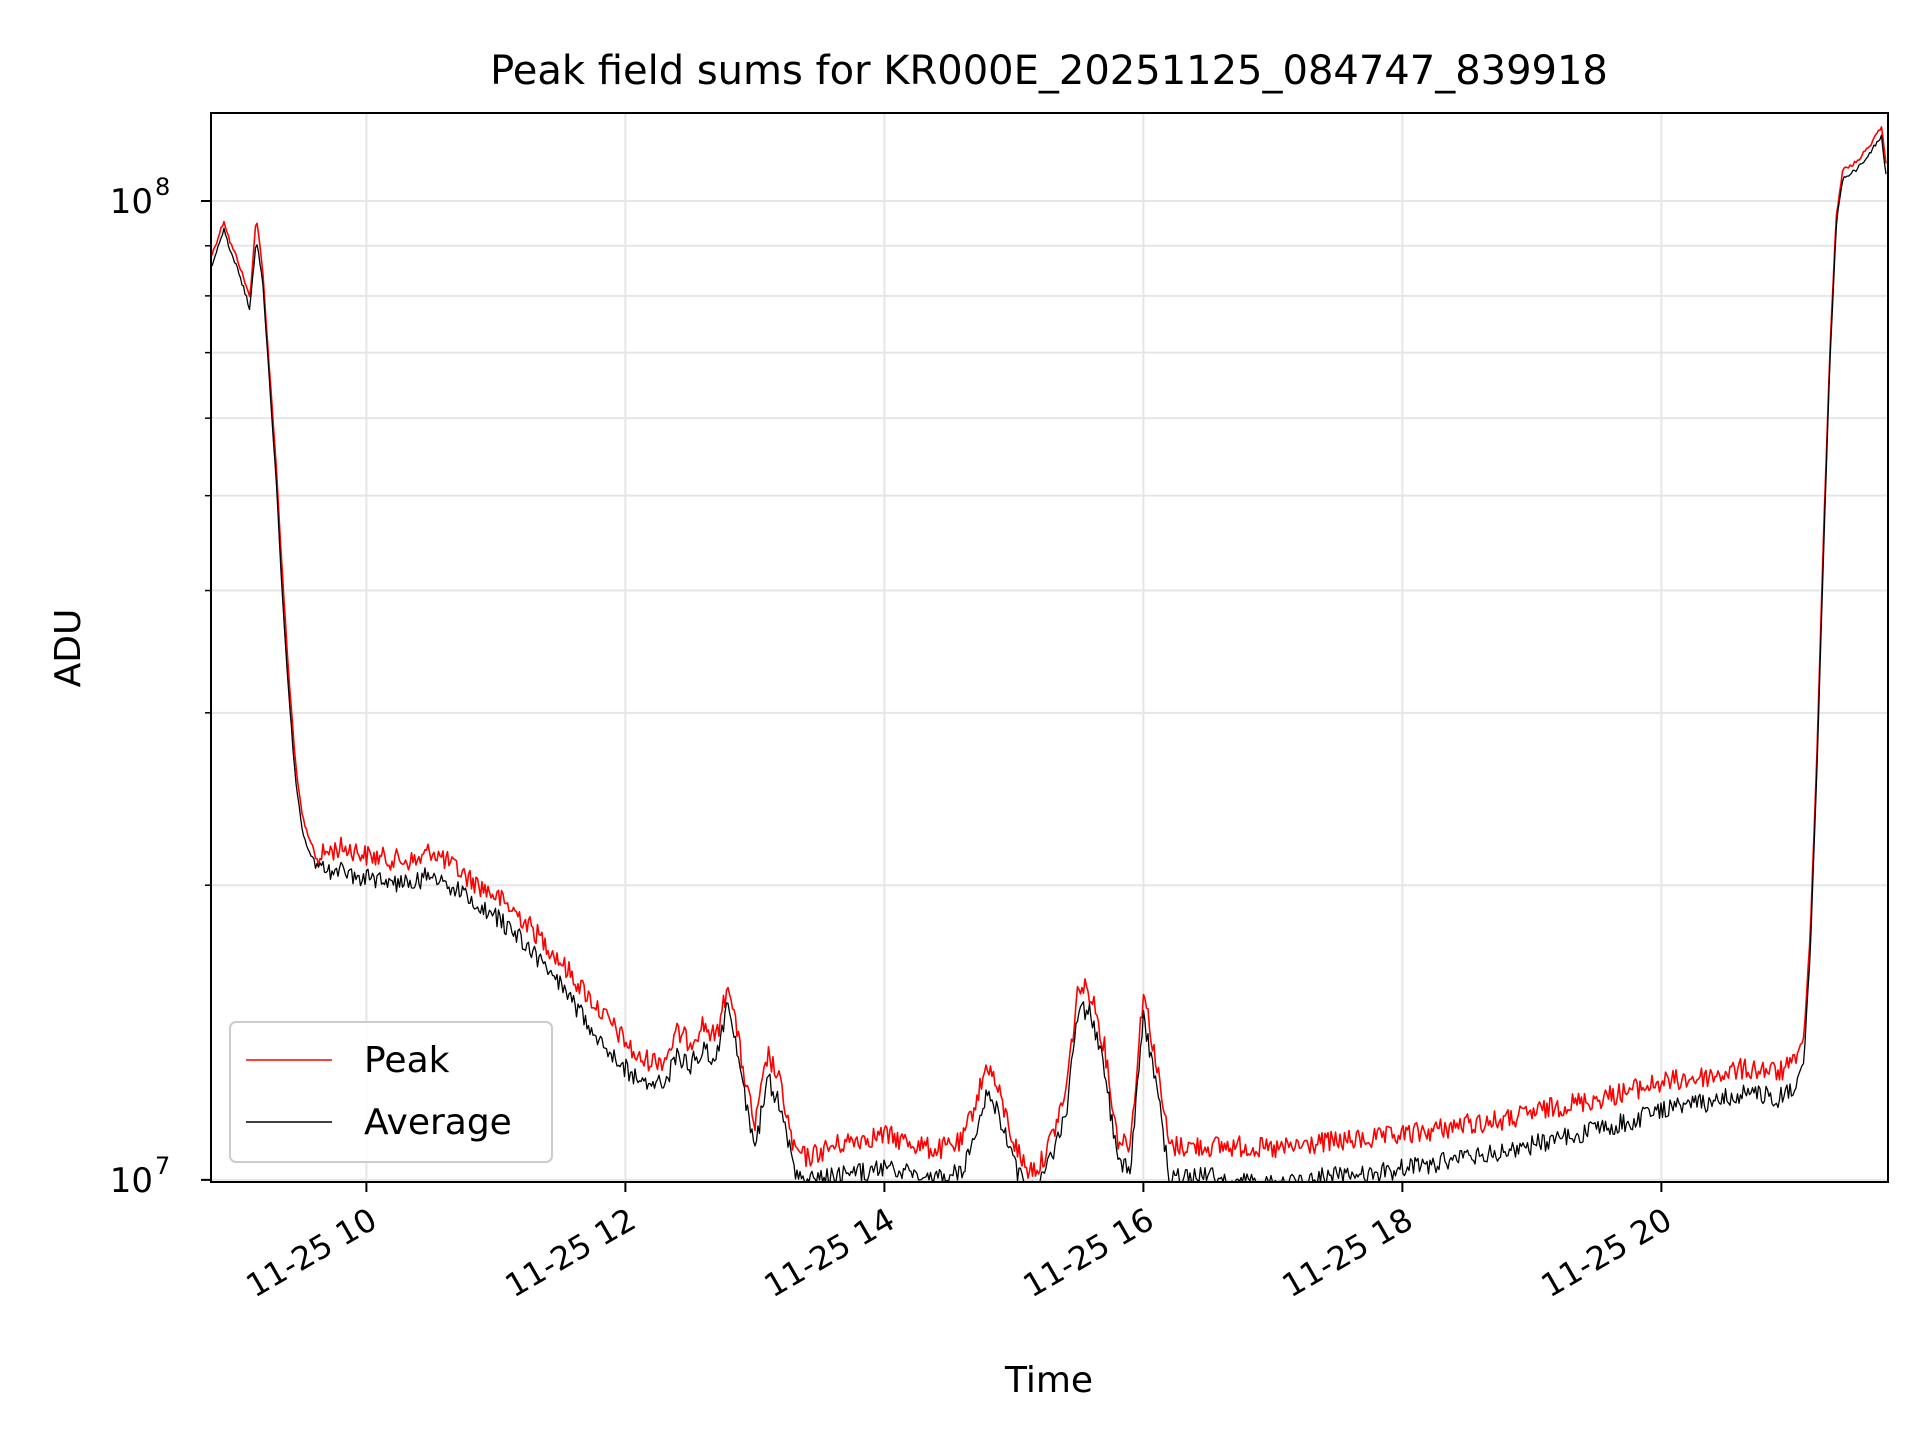 Image resolution: width=1920 pixels, height=1440 pixels. I want to click on y-axis-label: ADU, so click(68, 648).